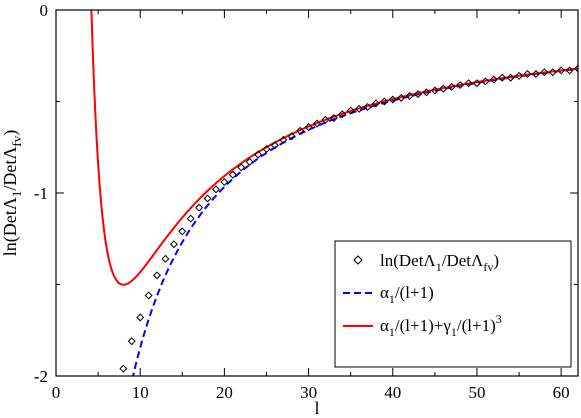 The image size is (581, 418). What do you see at coordinates (56, 392) in the screenshot?
I see `x-tick-label: 0` at bounding box center [56, 392].